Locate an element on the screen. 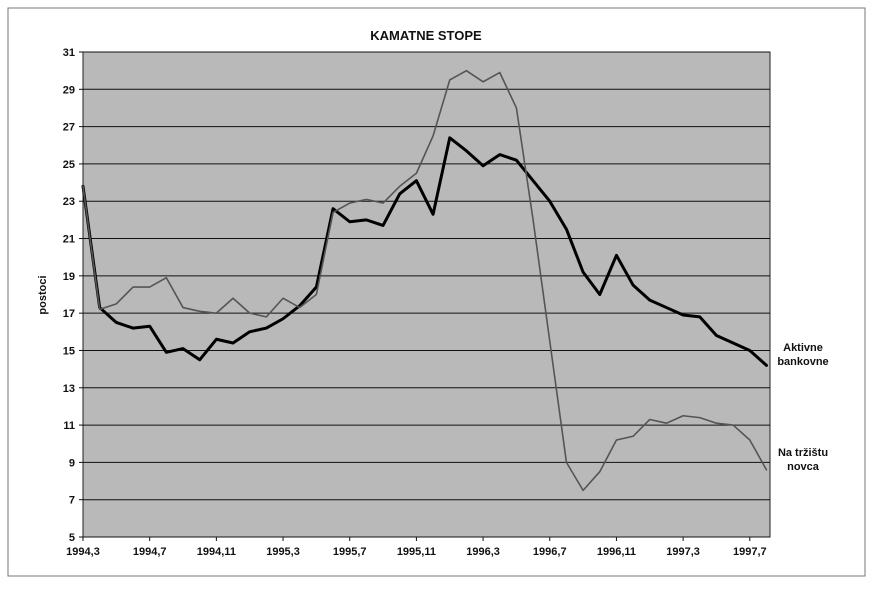 This screenshot has height=589, width=873. chart-title: KAMATNE STOPE is located at coordinates (426, 35).